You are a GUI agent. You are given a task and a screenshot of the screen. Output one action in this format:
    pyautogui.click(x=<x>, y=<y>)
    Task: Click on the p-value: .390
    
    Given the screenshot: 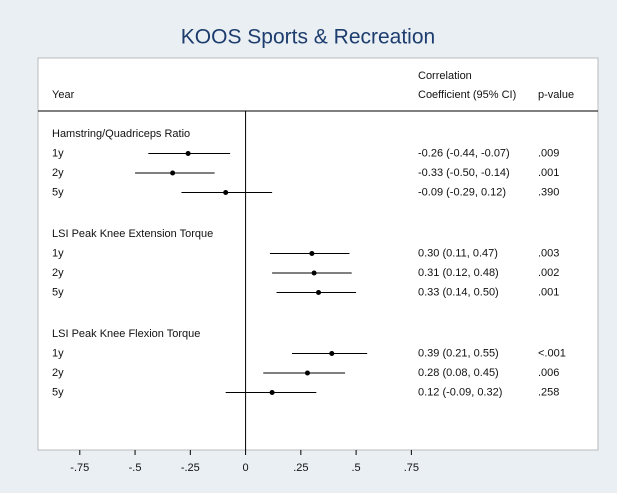 What is the action you would take?
    pyautogui.click(x=548, y=192)
    